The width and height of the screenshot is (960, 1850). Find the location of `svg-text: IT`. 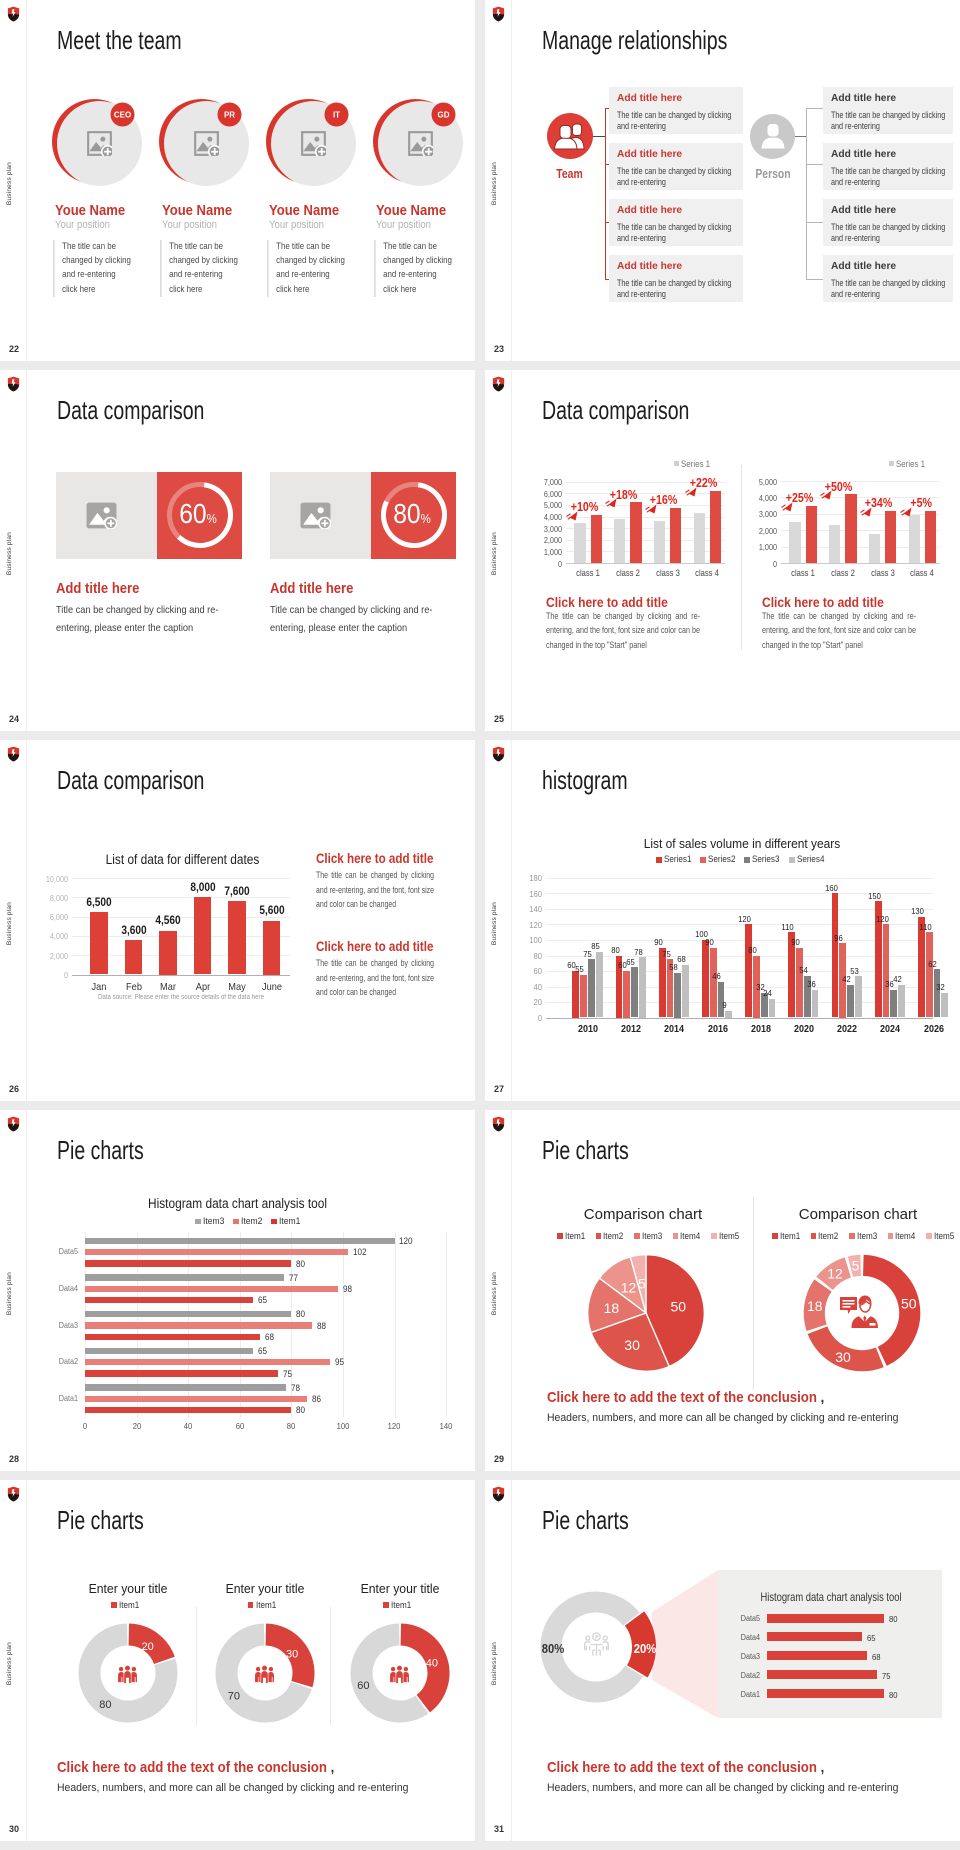

svg-text: IT is located at coordinates (335, 114).